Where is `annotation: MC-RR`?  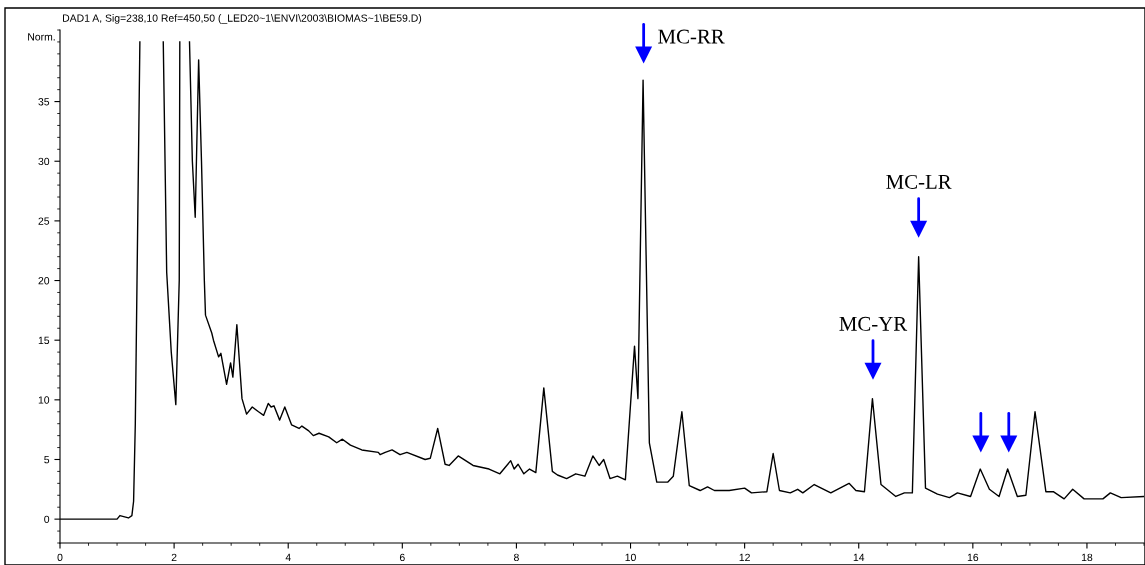 annotation: MC-RR is located at coordinates (691, 36).